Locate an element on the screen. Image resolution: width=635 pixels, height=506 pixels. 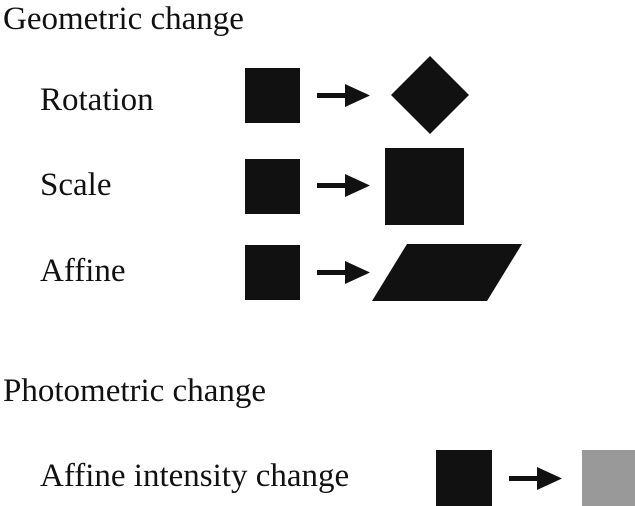
scale-label: Scale is located at coordinates (76, 185).